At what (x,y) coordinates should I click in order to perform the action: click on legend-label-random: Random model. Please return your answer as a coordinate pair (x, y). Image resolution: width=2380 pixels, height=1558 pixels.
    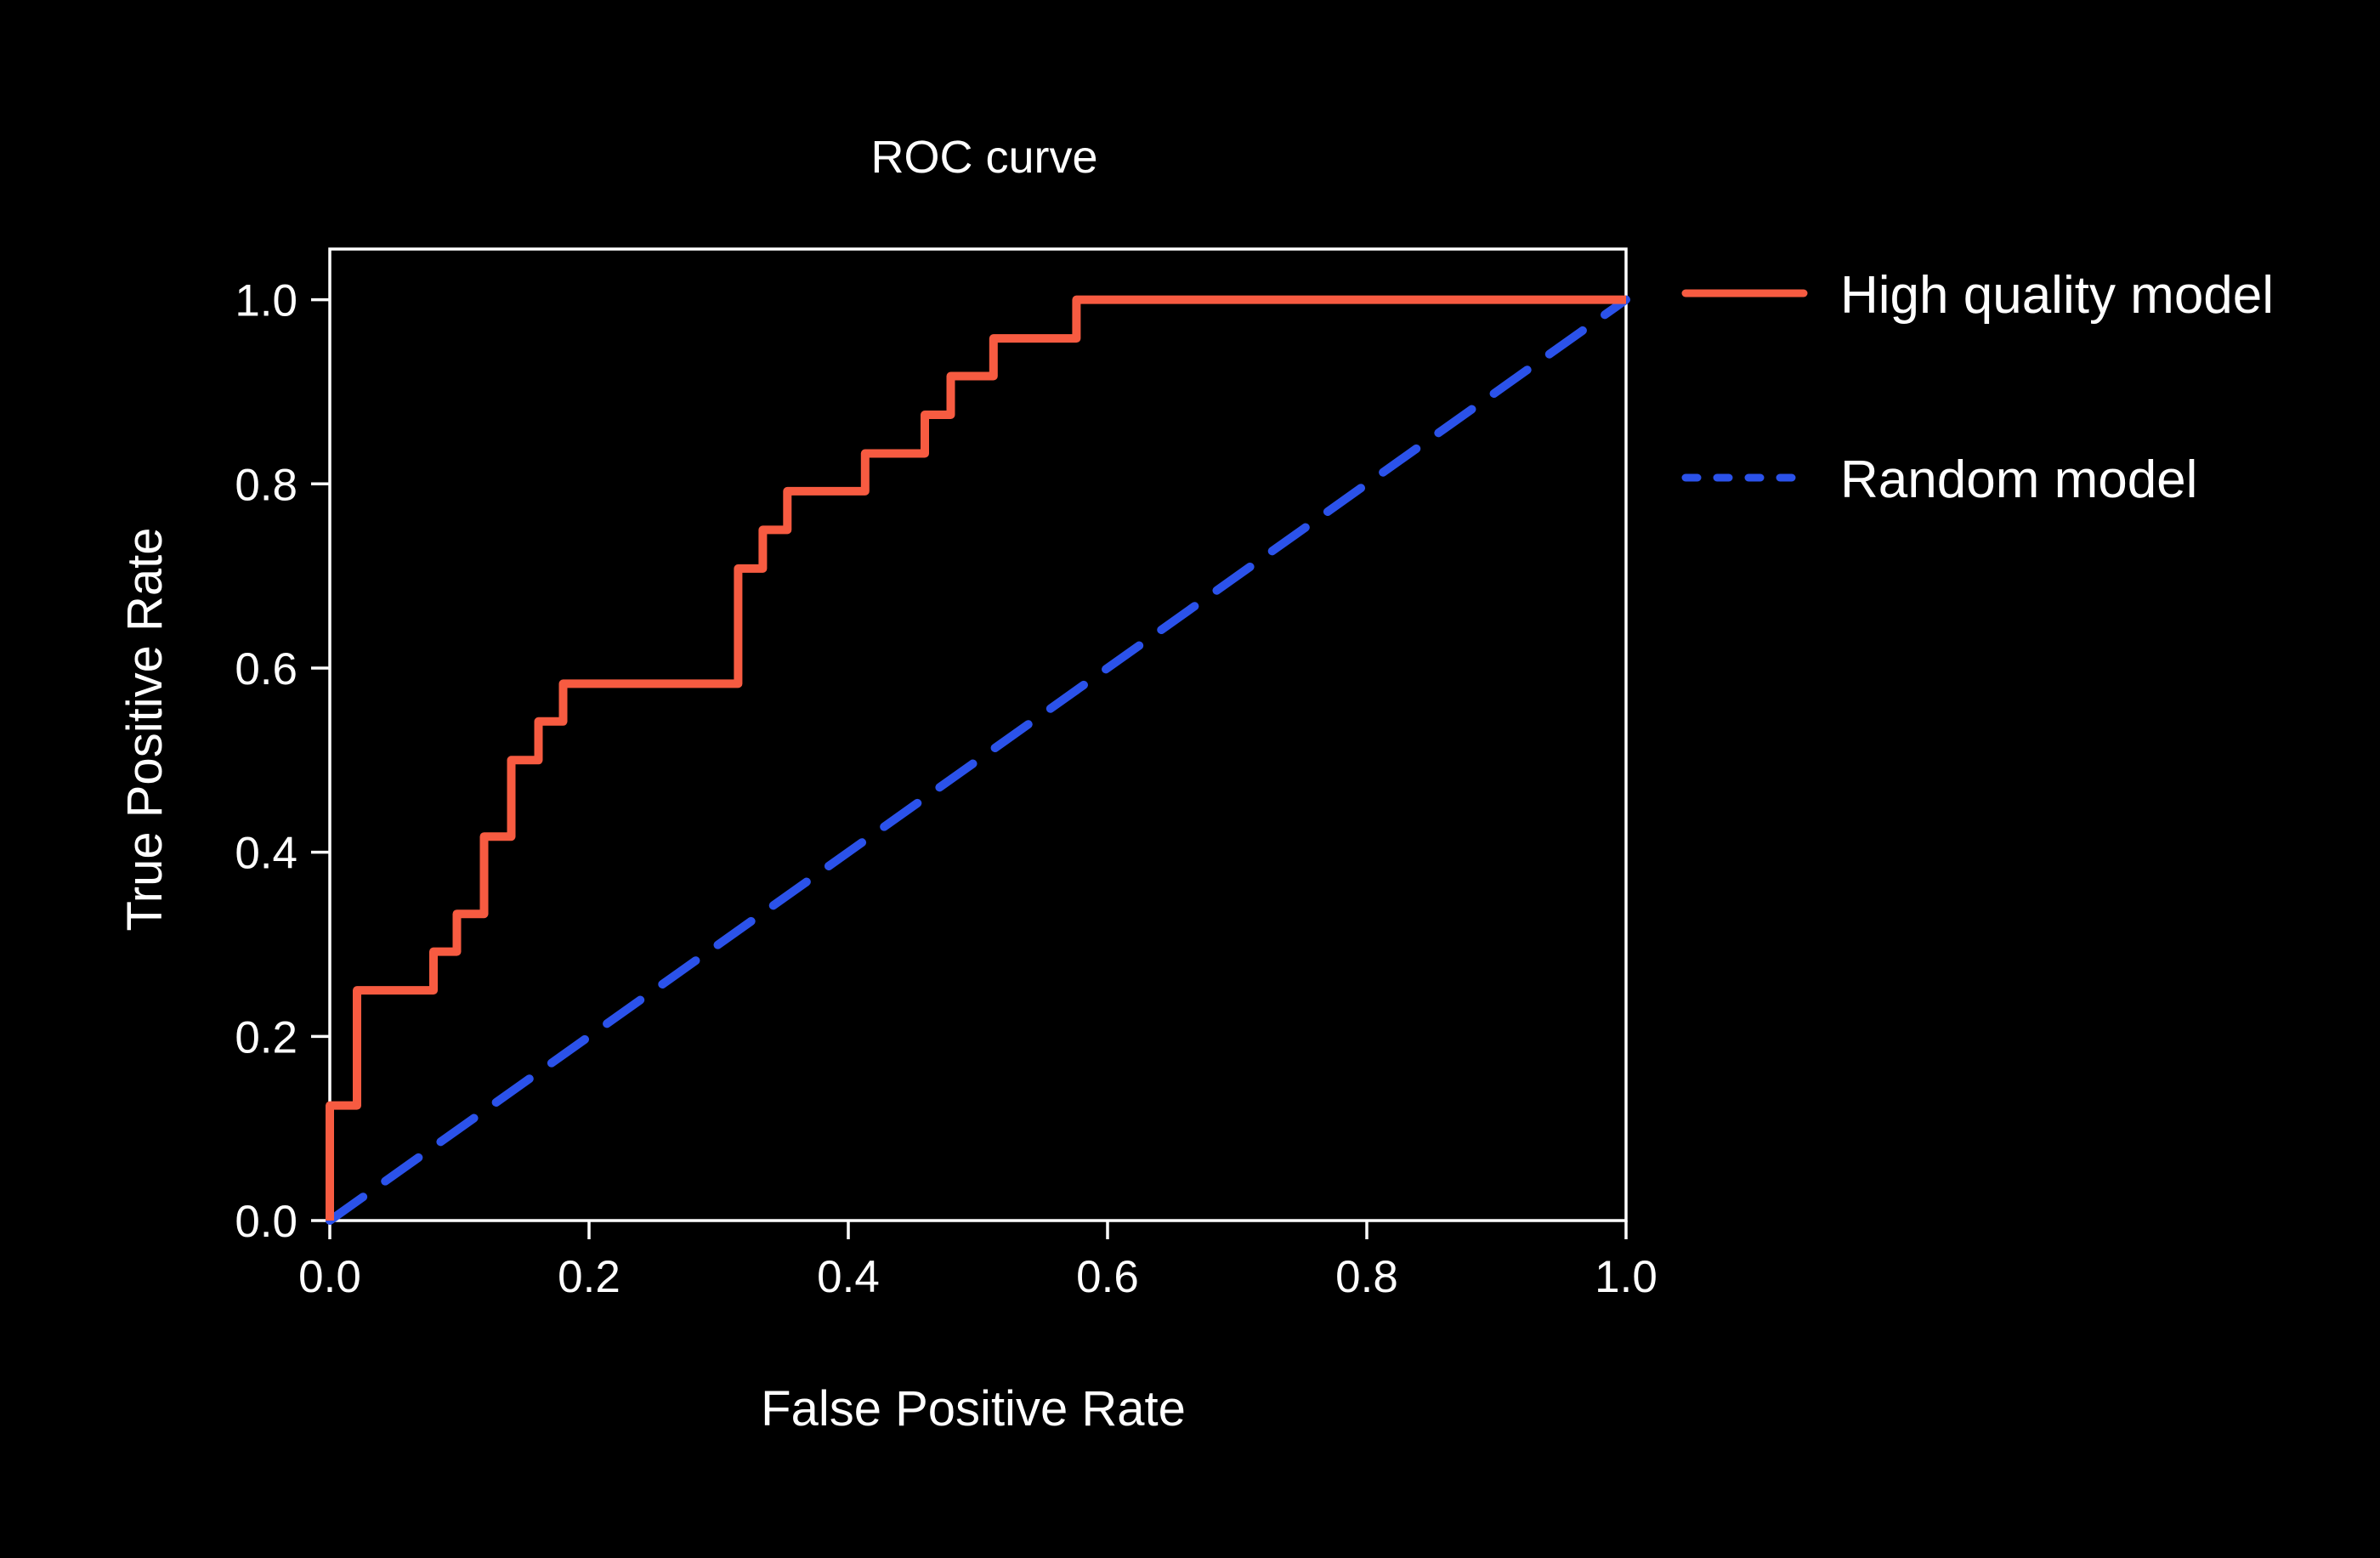
    Looking at the image, I should click on (2019, 479).